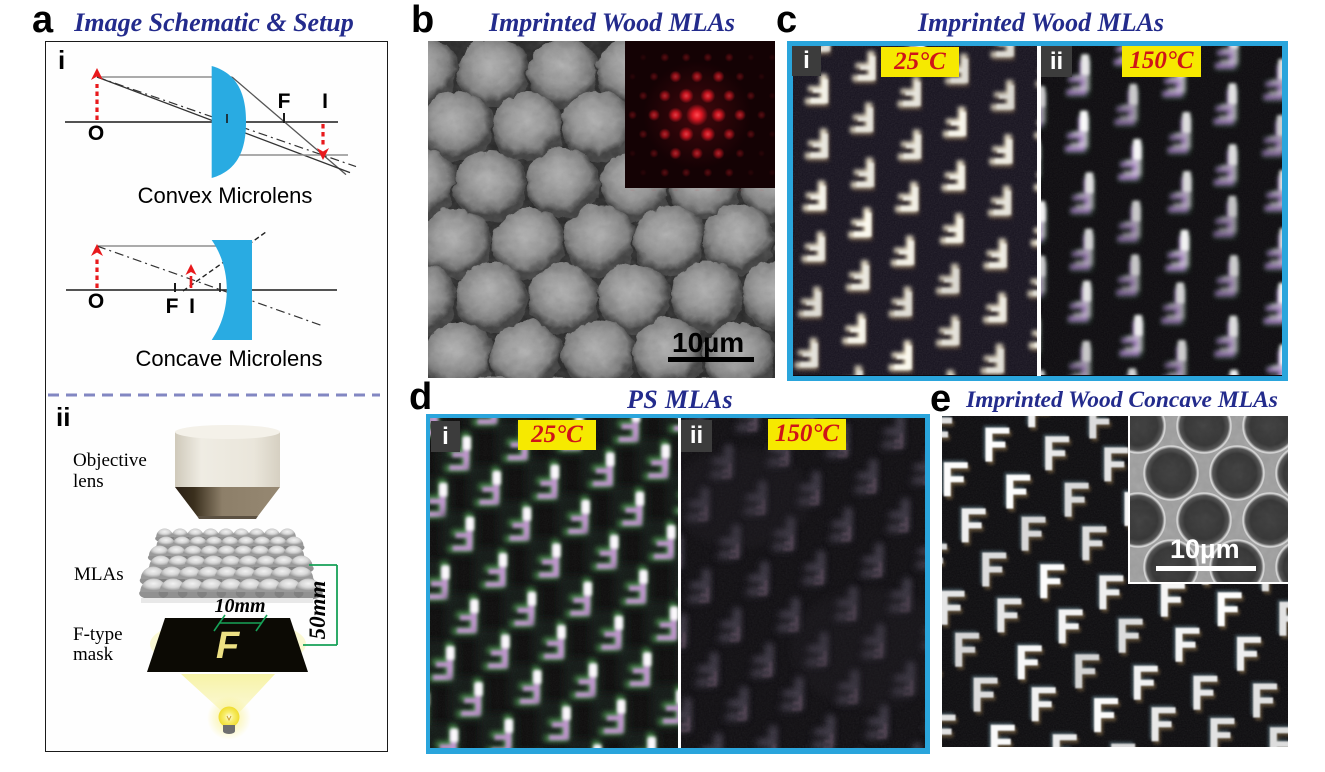 The height and width of the screenshot is (772, 1325). I want to click on svg-text: 10mm, so click(239, 606).